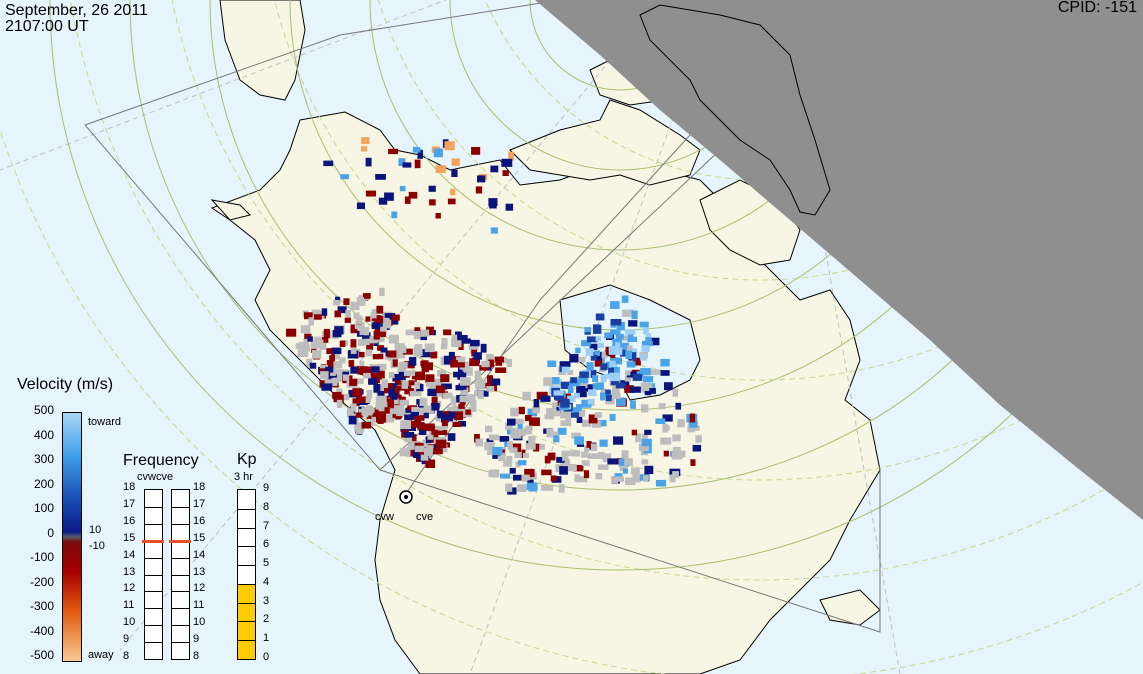  I want to click on kp-tick-label: 0, so click(266, 657).